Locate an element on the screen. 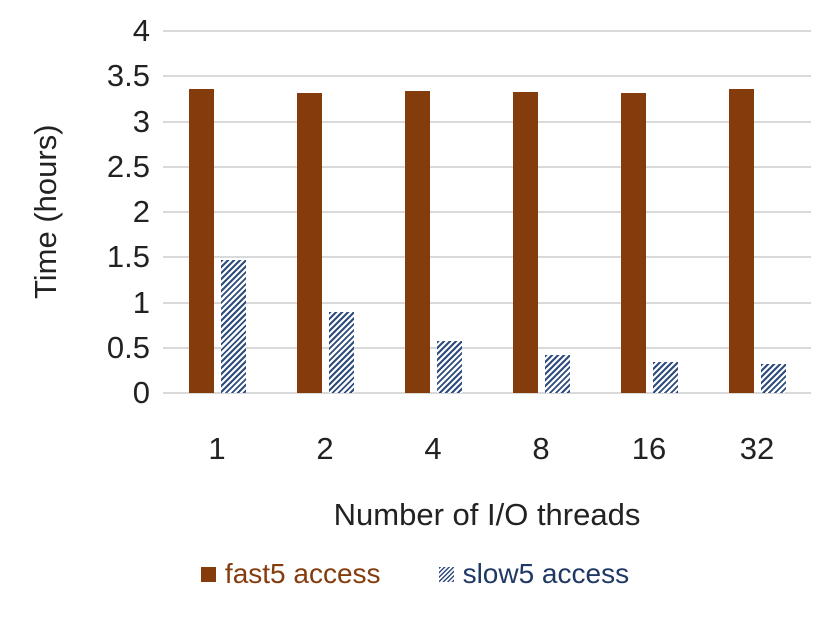 The image size is (830, 619). x-tick-label: 4 is located at coordinates (433, 448).